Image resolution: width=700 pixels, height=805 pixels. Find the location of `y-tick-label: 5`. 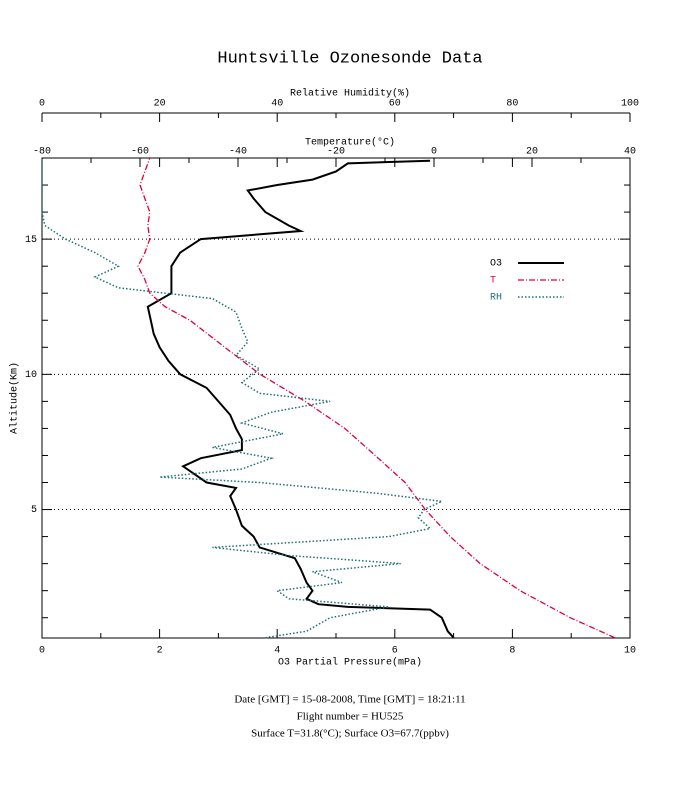

y-tick-label: 5 is located at coordinates (34, 510).